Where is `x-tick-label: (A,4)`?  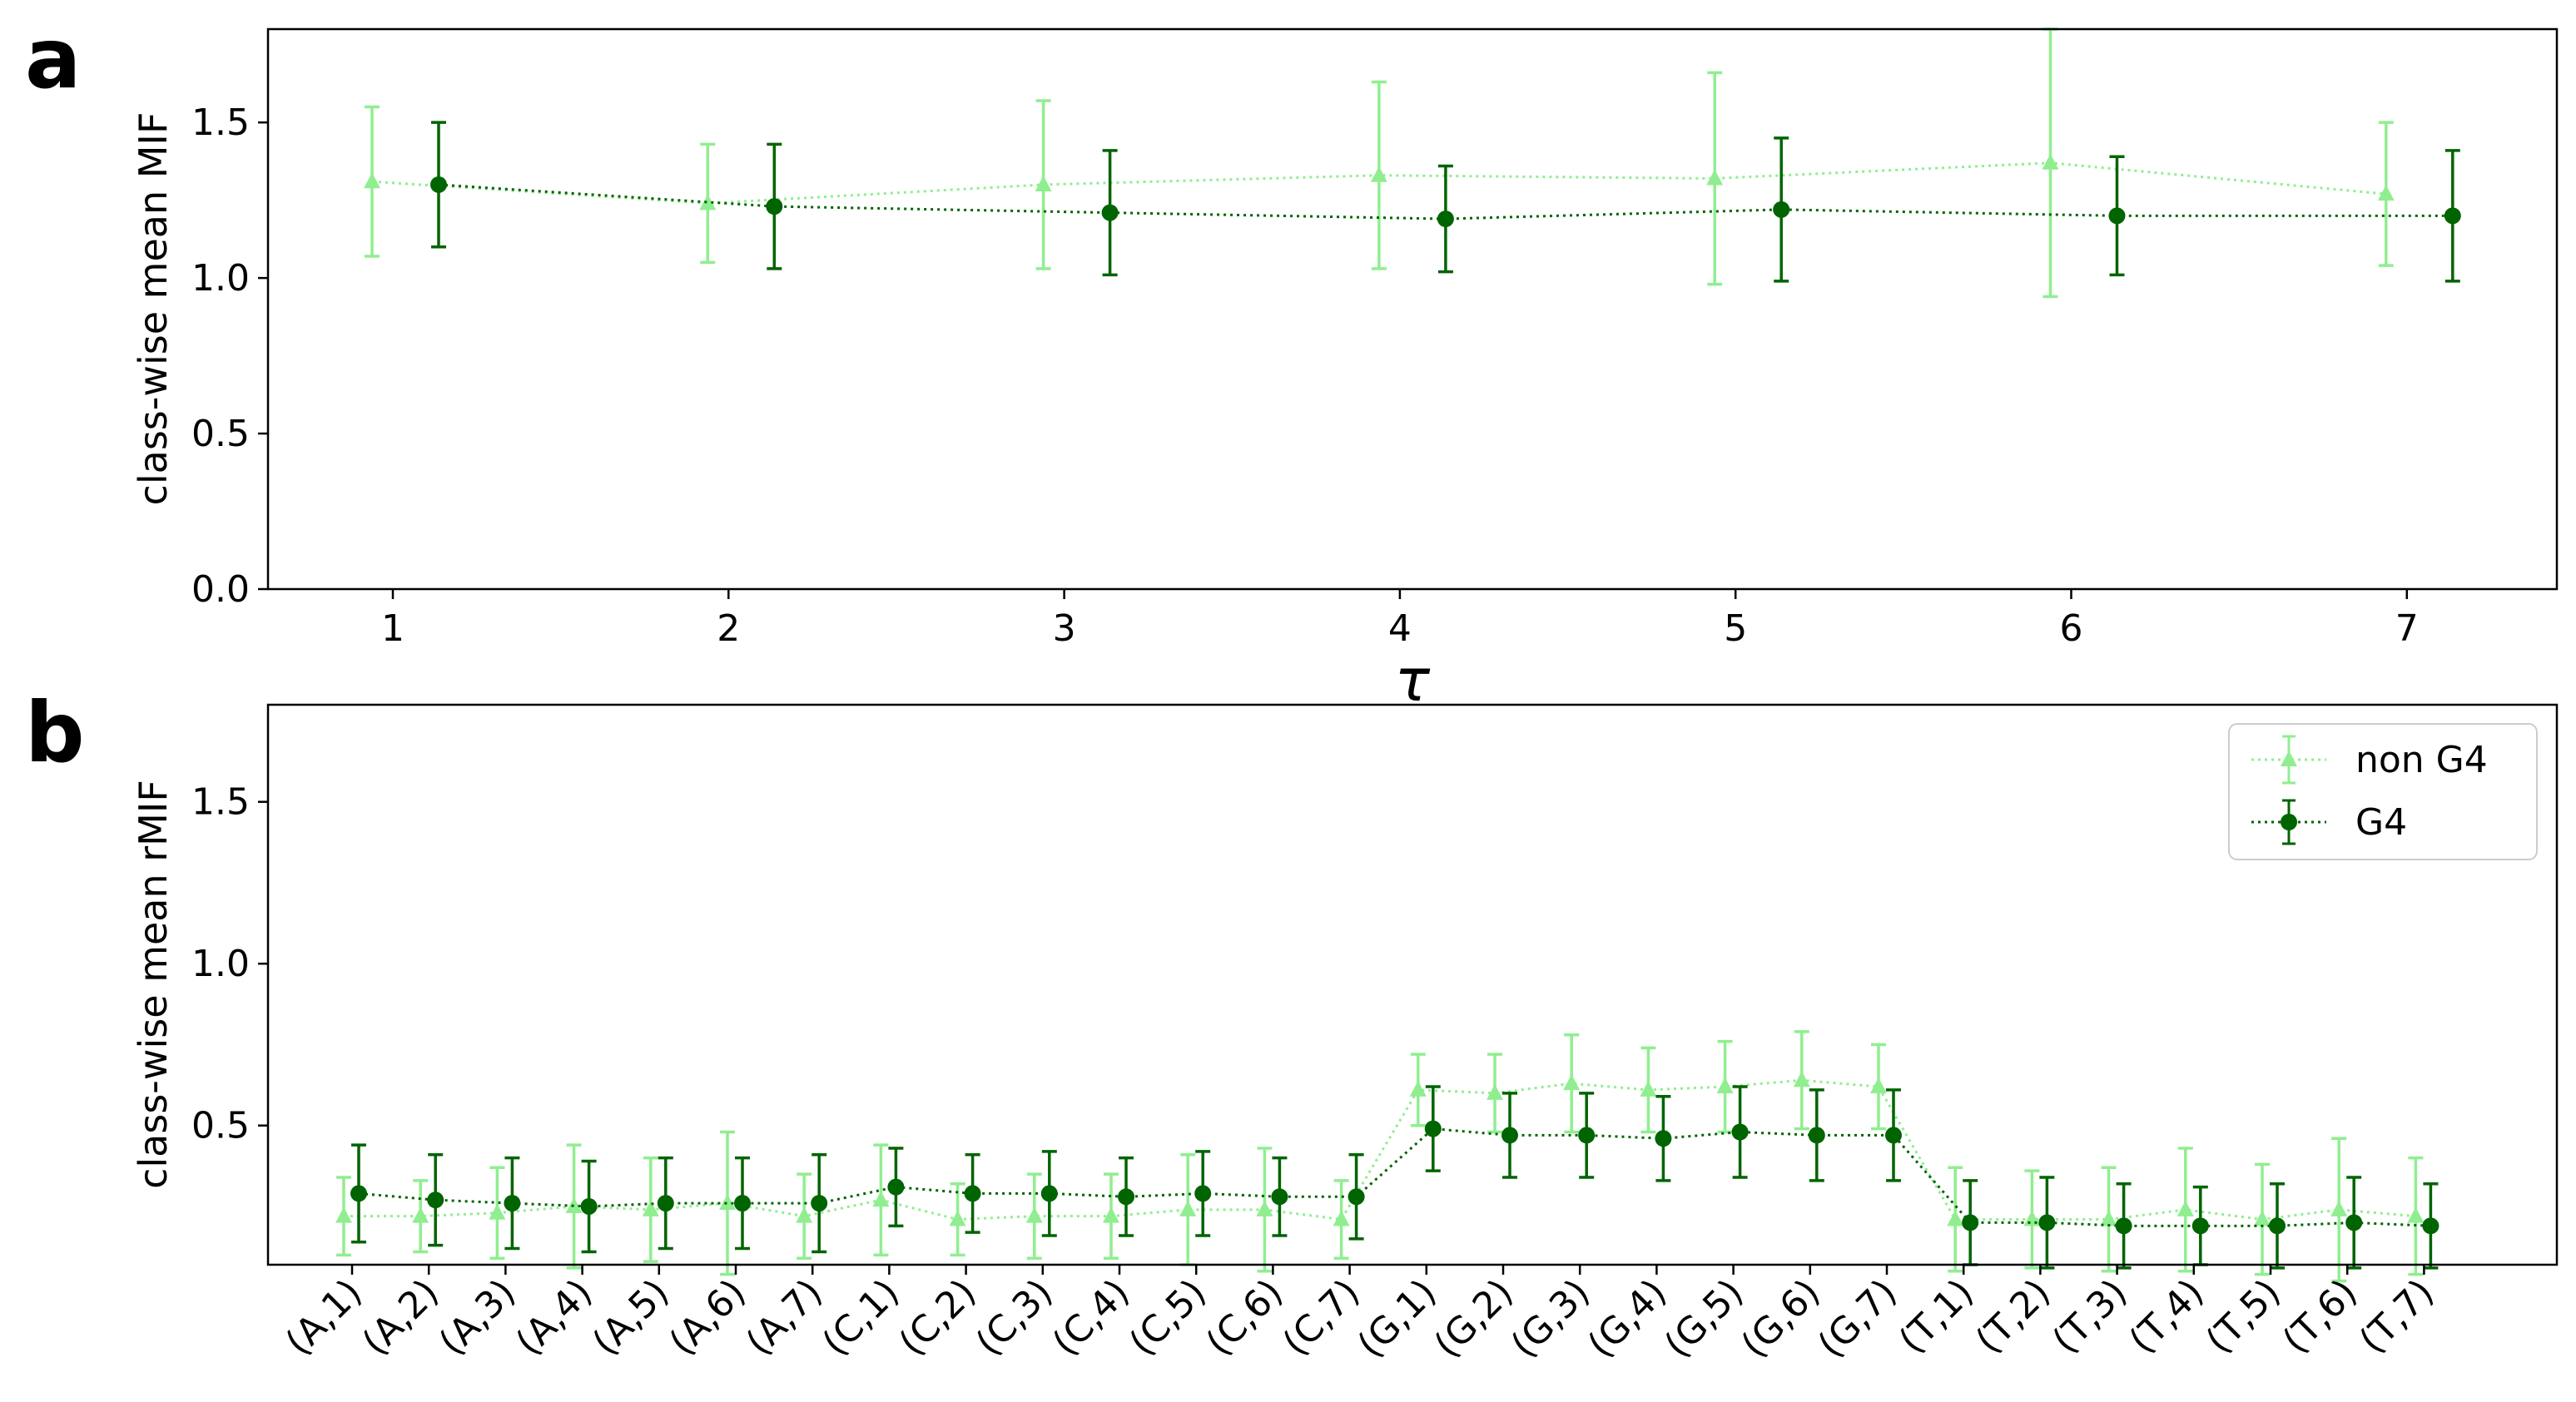 x-tick-label: (A,4) is located at coordinates (554, 1317).